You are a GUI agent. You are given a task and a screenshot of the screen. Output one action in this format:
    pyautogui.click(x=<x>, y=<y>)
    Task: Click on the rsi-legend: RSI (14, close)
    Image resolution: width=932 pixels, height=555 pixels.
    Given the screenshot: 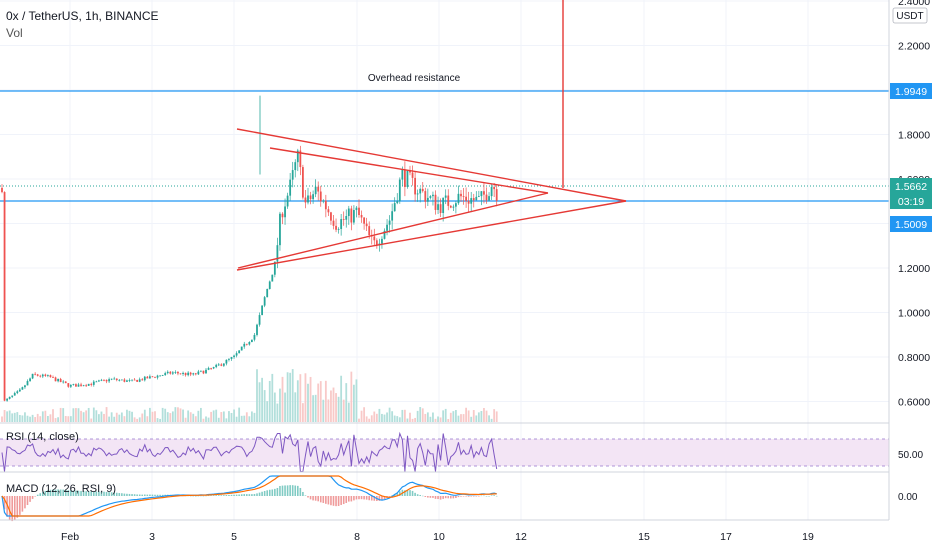 What is the action you would take?
    pyautogui.click(x=42, y=437)
    